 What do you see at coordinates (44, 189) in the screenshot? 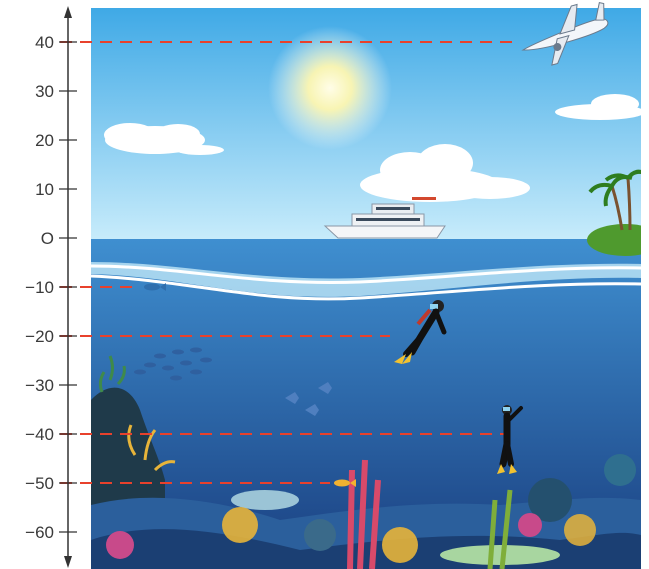
I see `tick-label: 10` at bounding box center [44, 189].